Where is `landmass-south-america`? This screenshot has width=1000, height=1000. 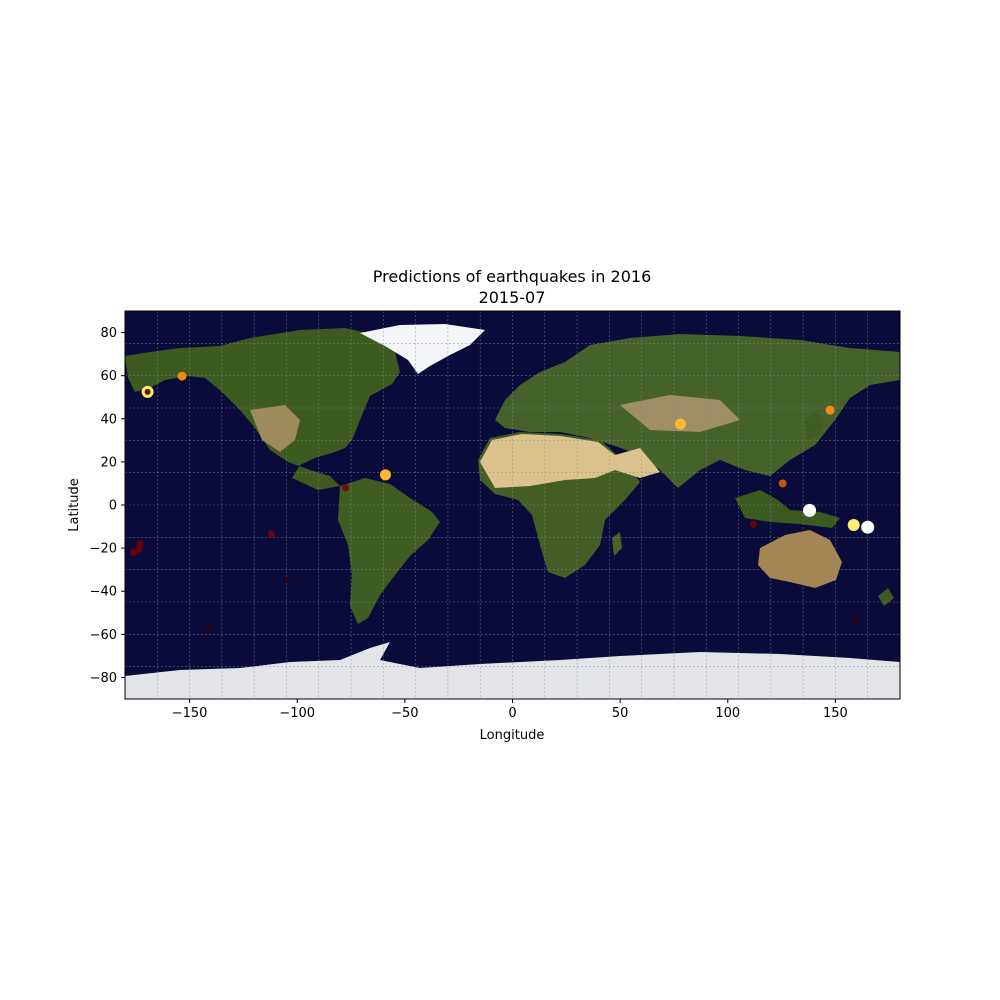 landmass-south-america is located at coordinates (389, 551).